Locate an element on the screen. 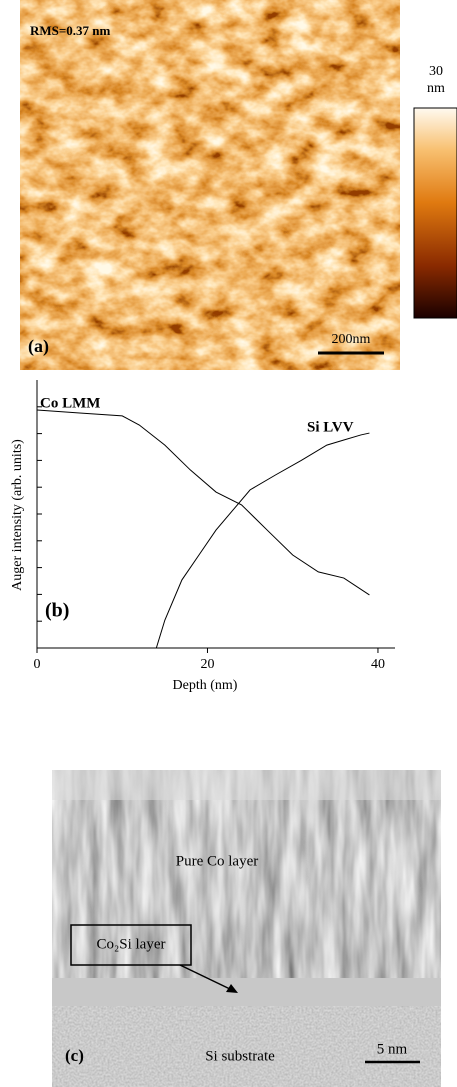  colorbar is located at coordinates (435, 213).